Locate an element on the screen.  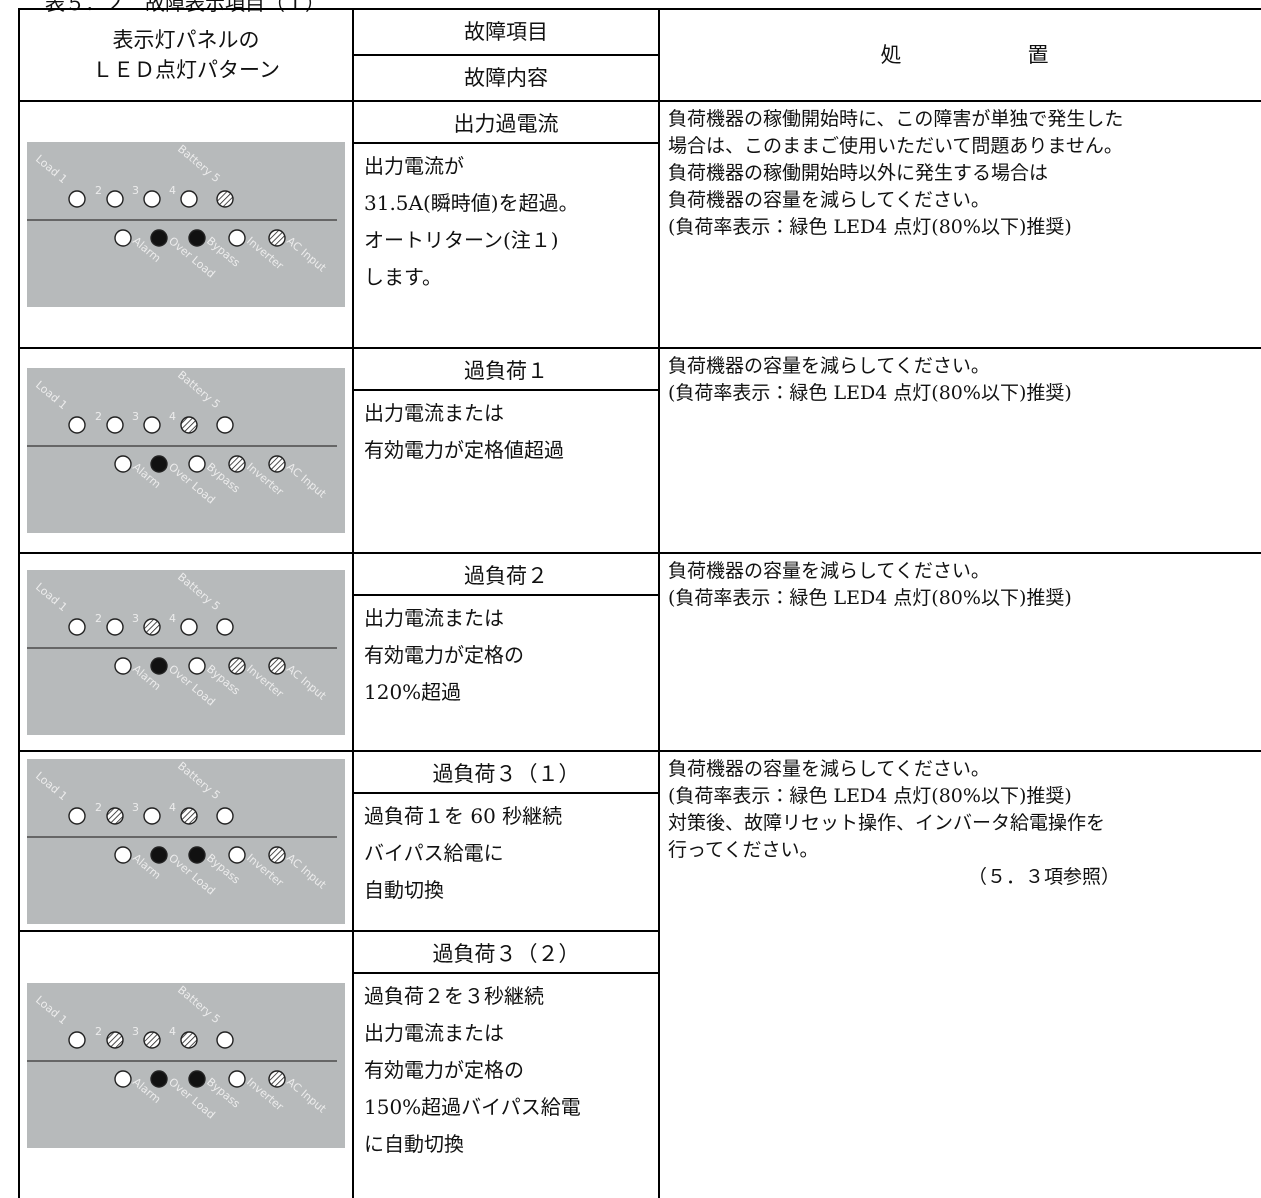
fault-cell: 過負荷３（１） 過負荷１を 60 秒継続 バイパス給電に 自動切換 is located at coordinates (506, 841).